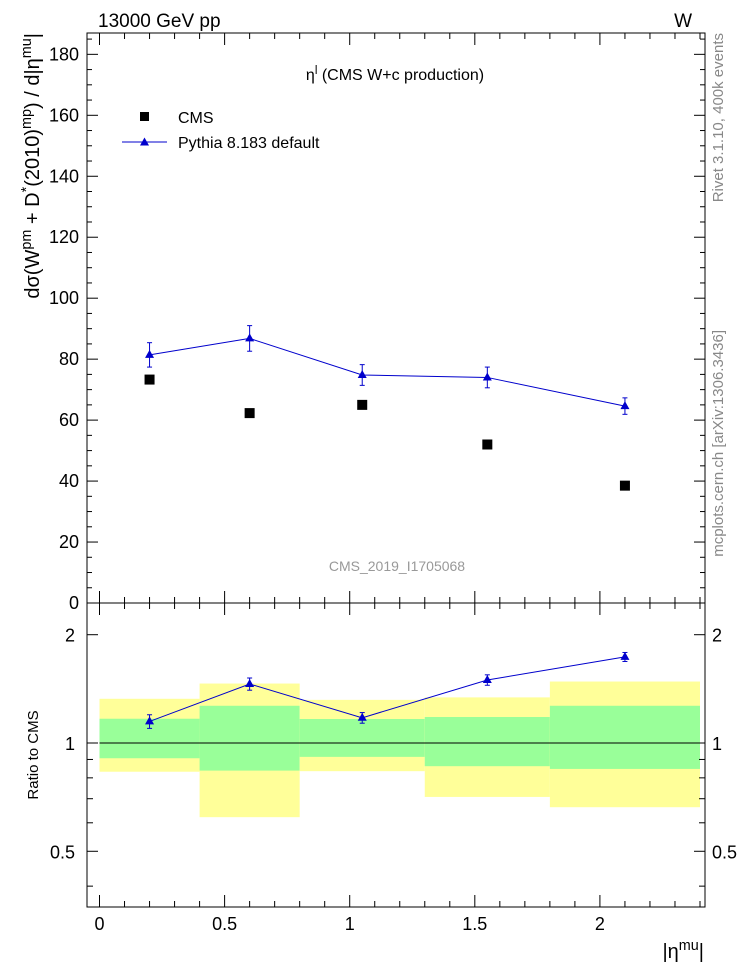 The width and height of the screenshot is (746, 972). Describe the element at coordinates (196, 118) in the screenshot. I see `legend-cms-label: CMS` at that location.